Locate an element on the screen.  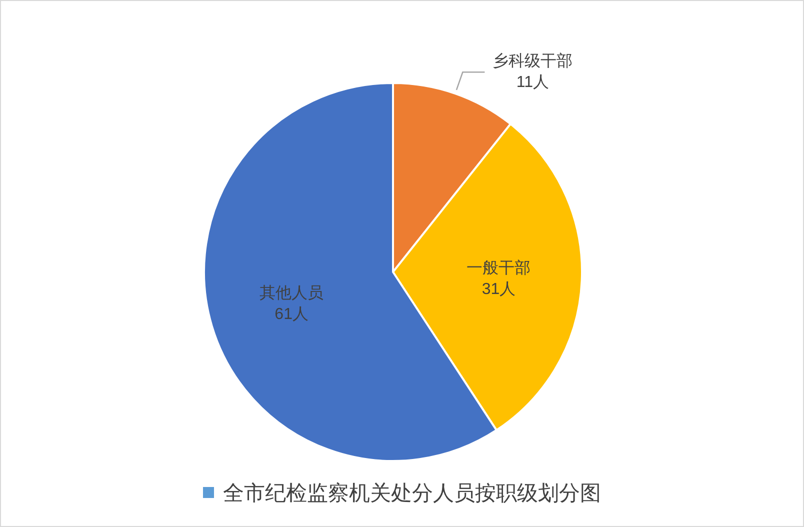
data-label: 11人 is located at coordinates (532, 83).